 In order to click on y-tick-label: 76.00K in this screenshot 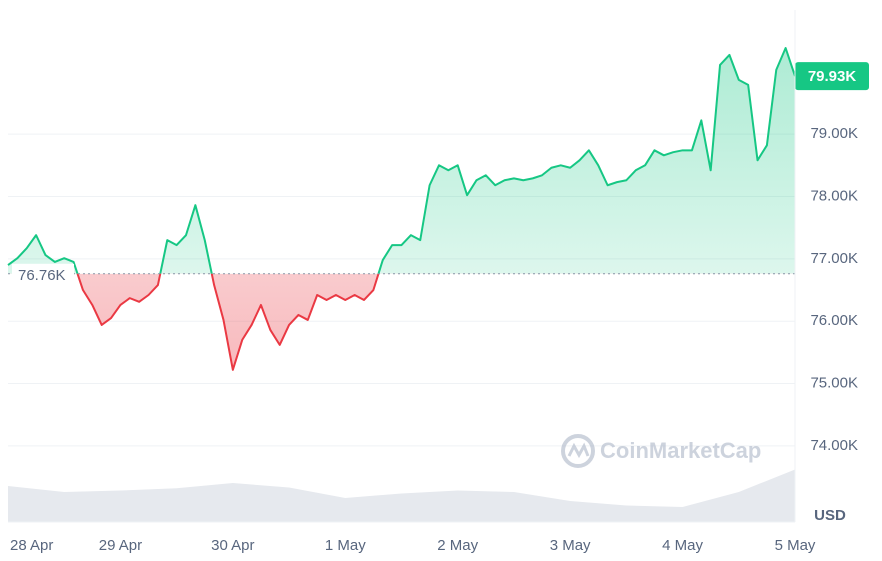, I will do `click(834, 320)`.